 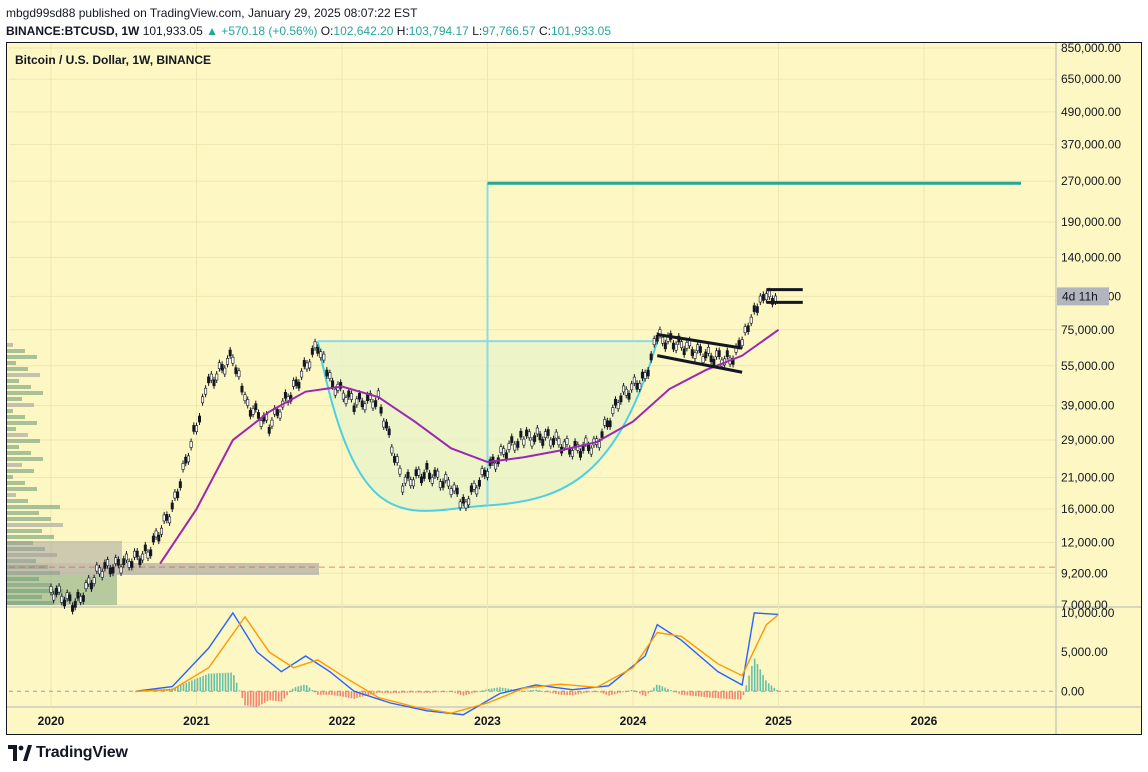 What do you see at coordinates (457, 663) in the screenshot?
I see `signal-line` at bounding box center [457, 663].